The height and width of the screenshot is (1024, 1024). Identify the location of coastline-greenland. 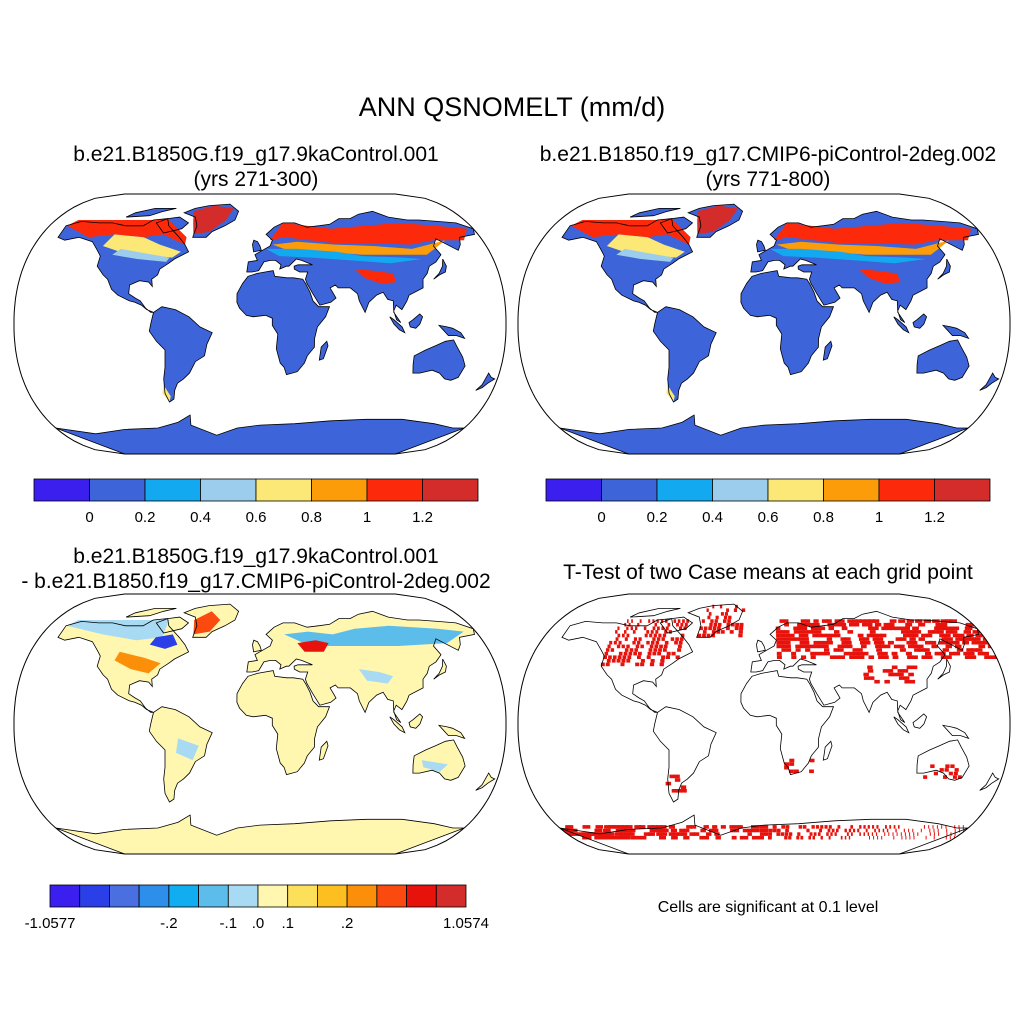
(715, 220).